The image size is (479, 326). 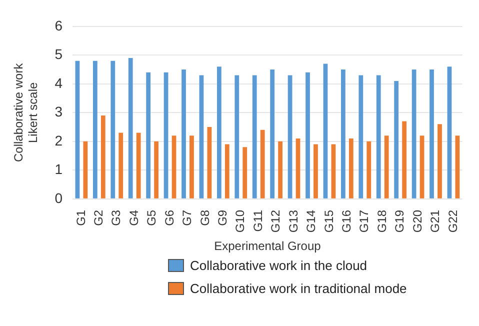 I want to click on x-tick-label: G14, so click(x=311, y=221).